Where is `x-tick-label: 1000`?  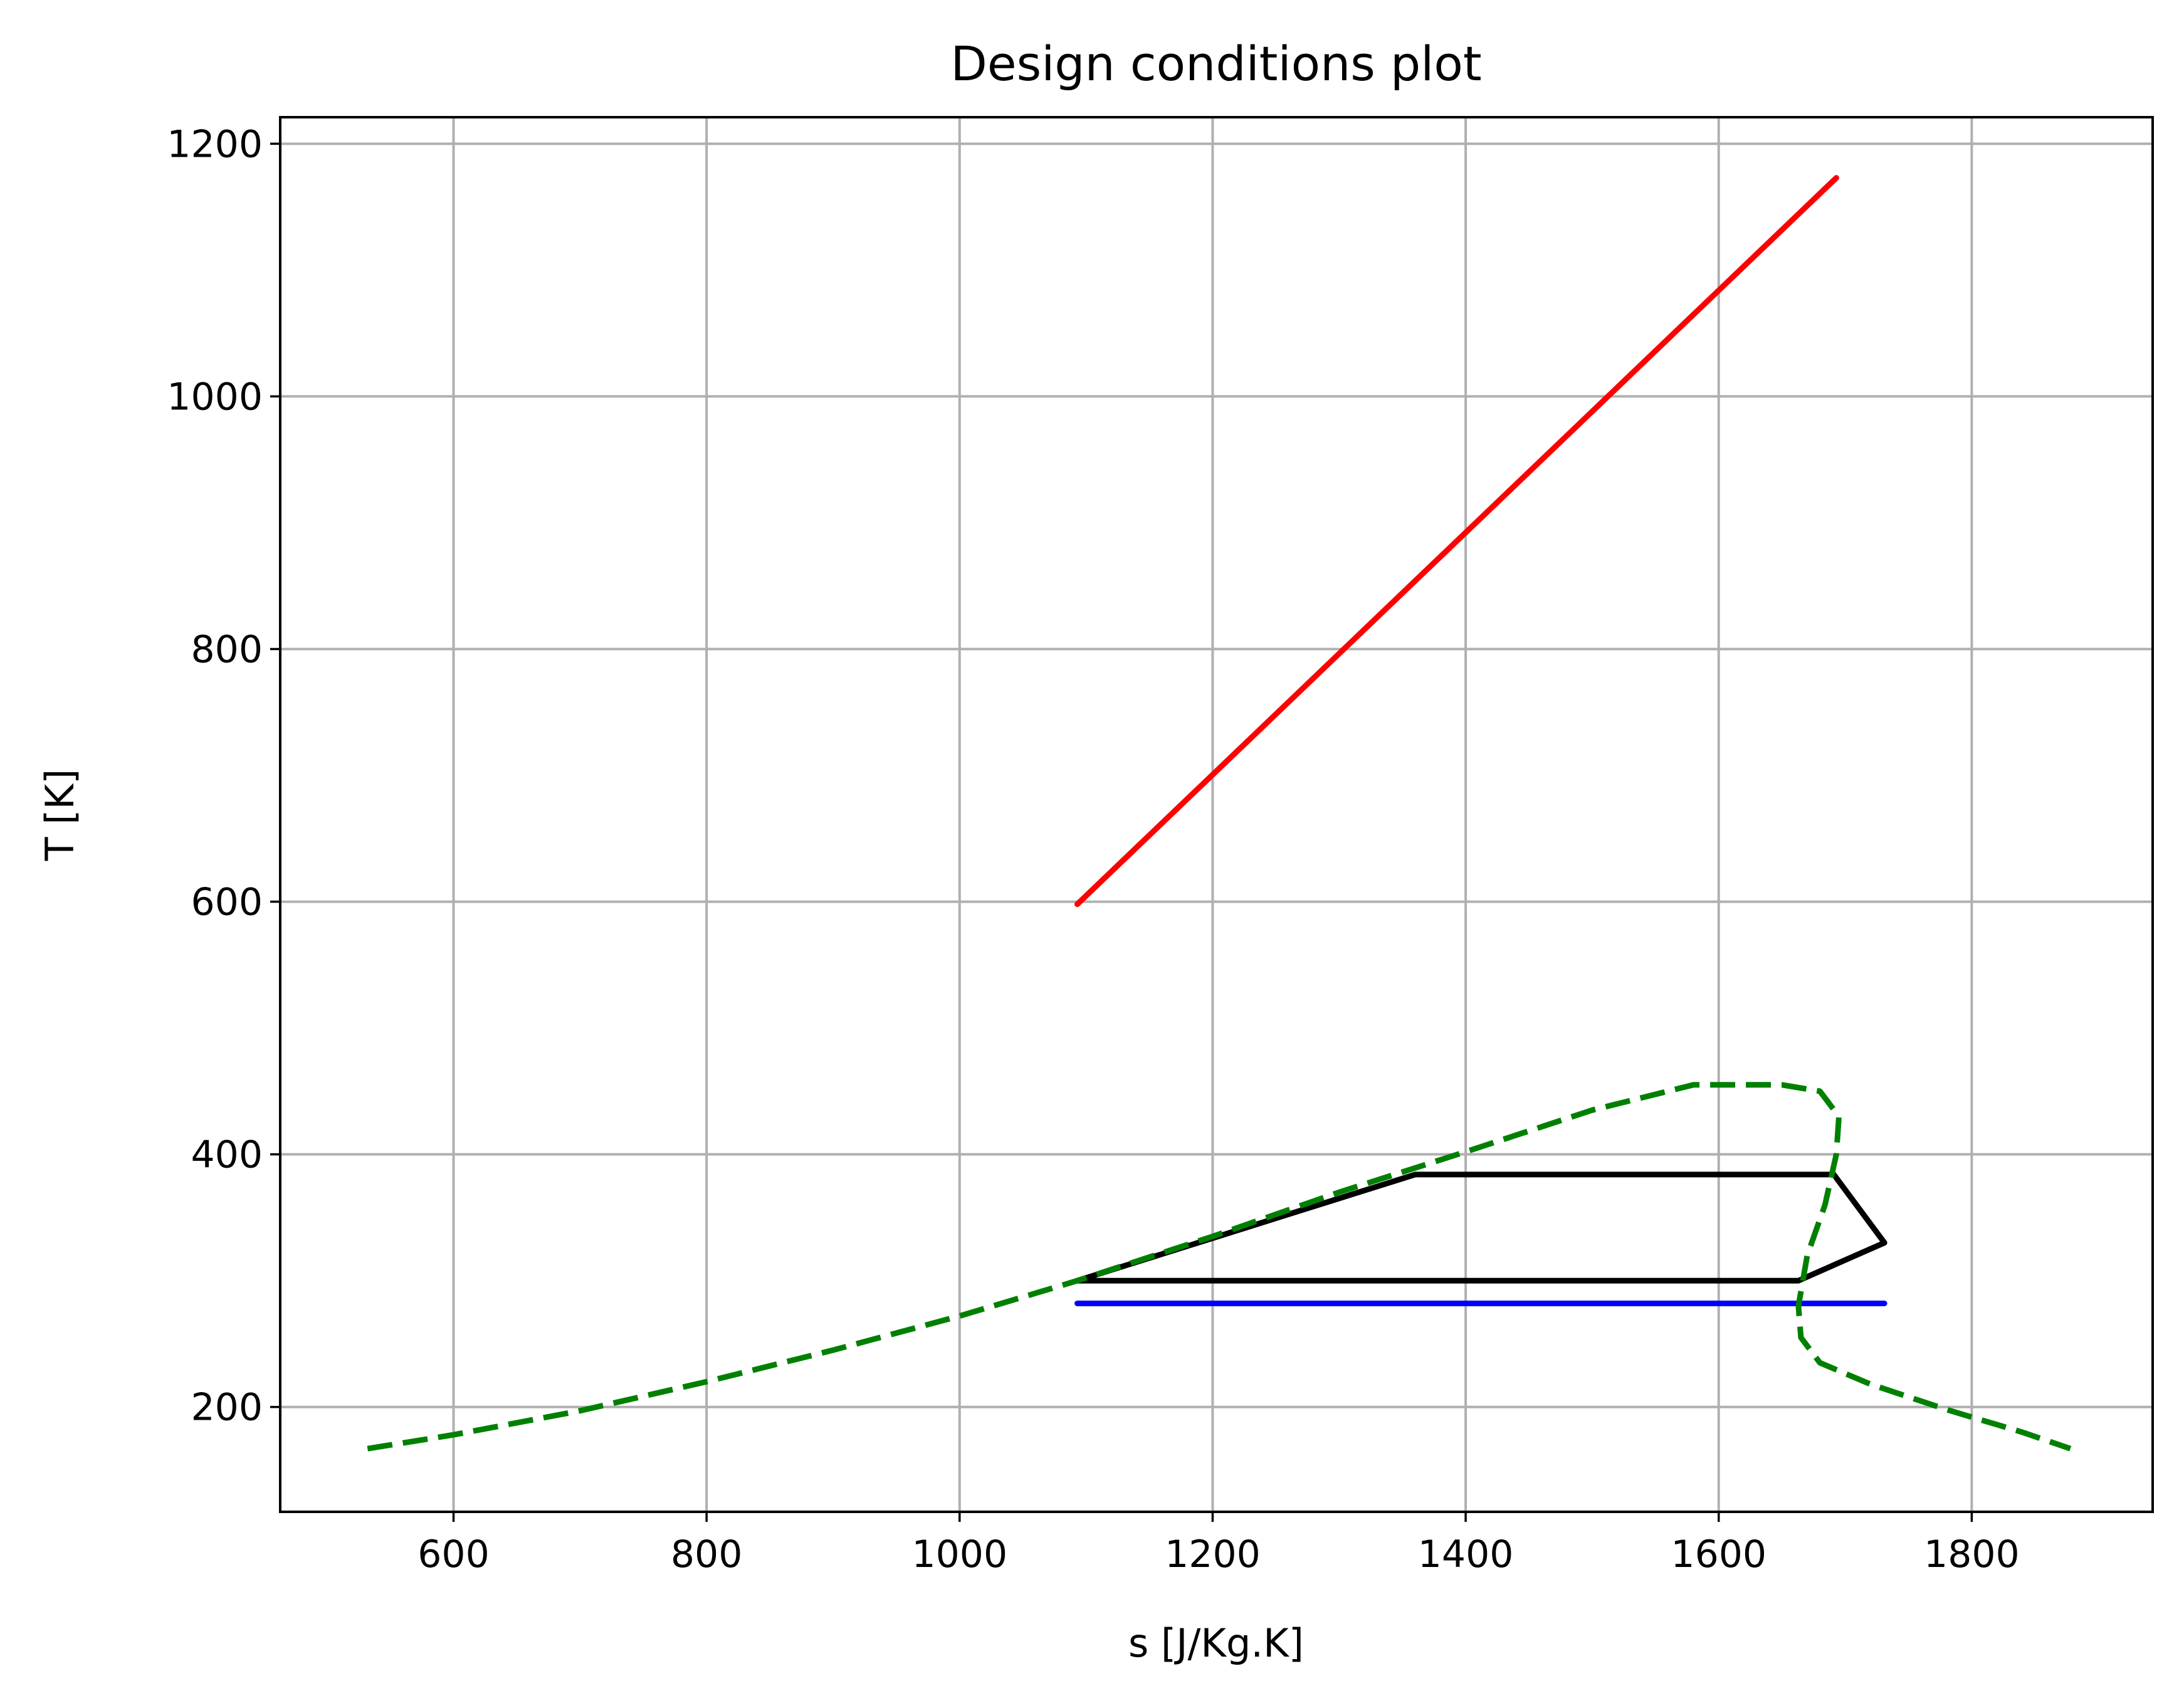 x-tick-label: 1000 is located at coordinates (959, 1555).